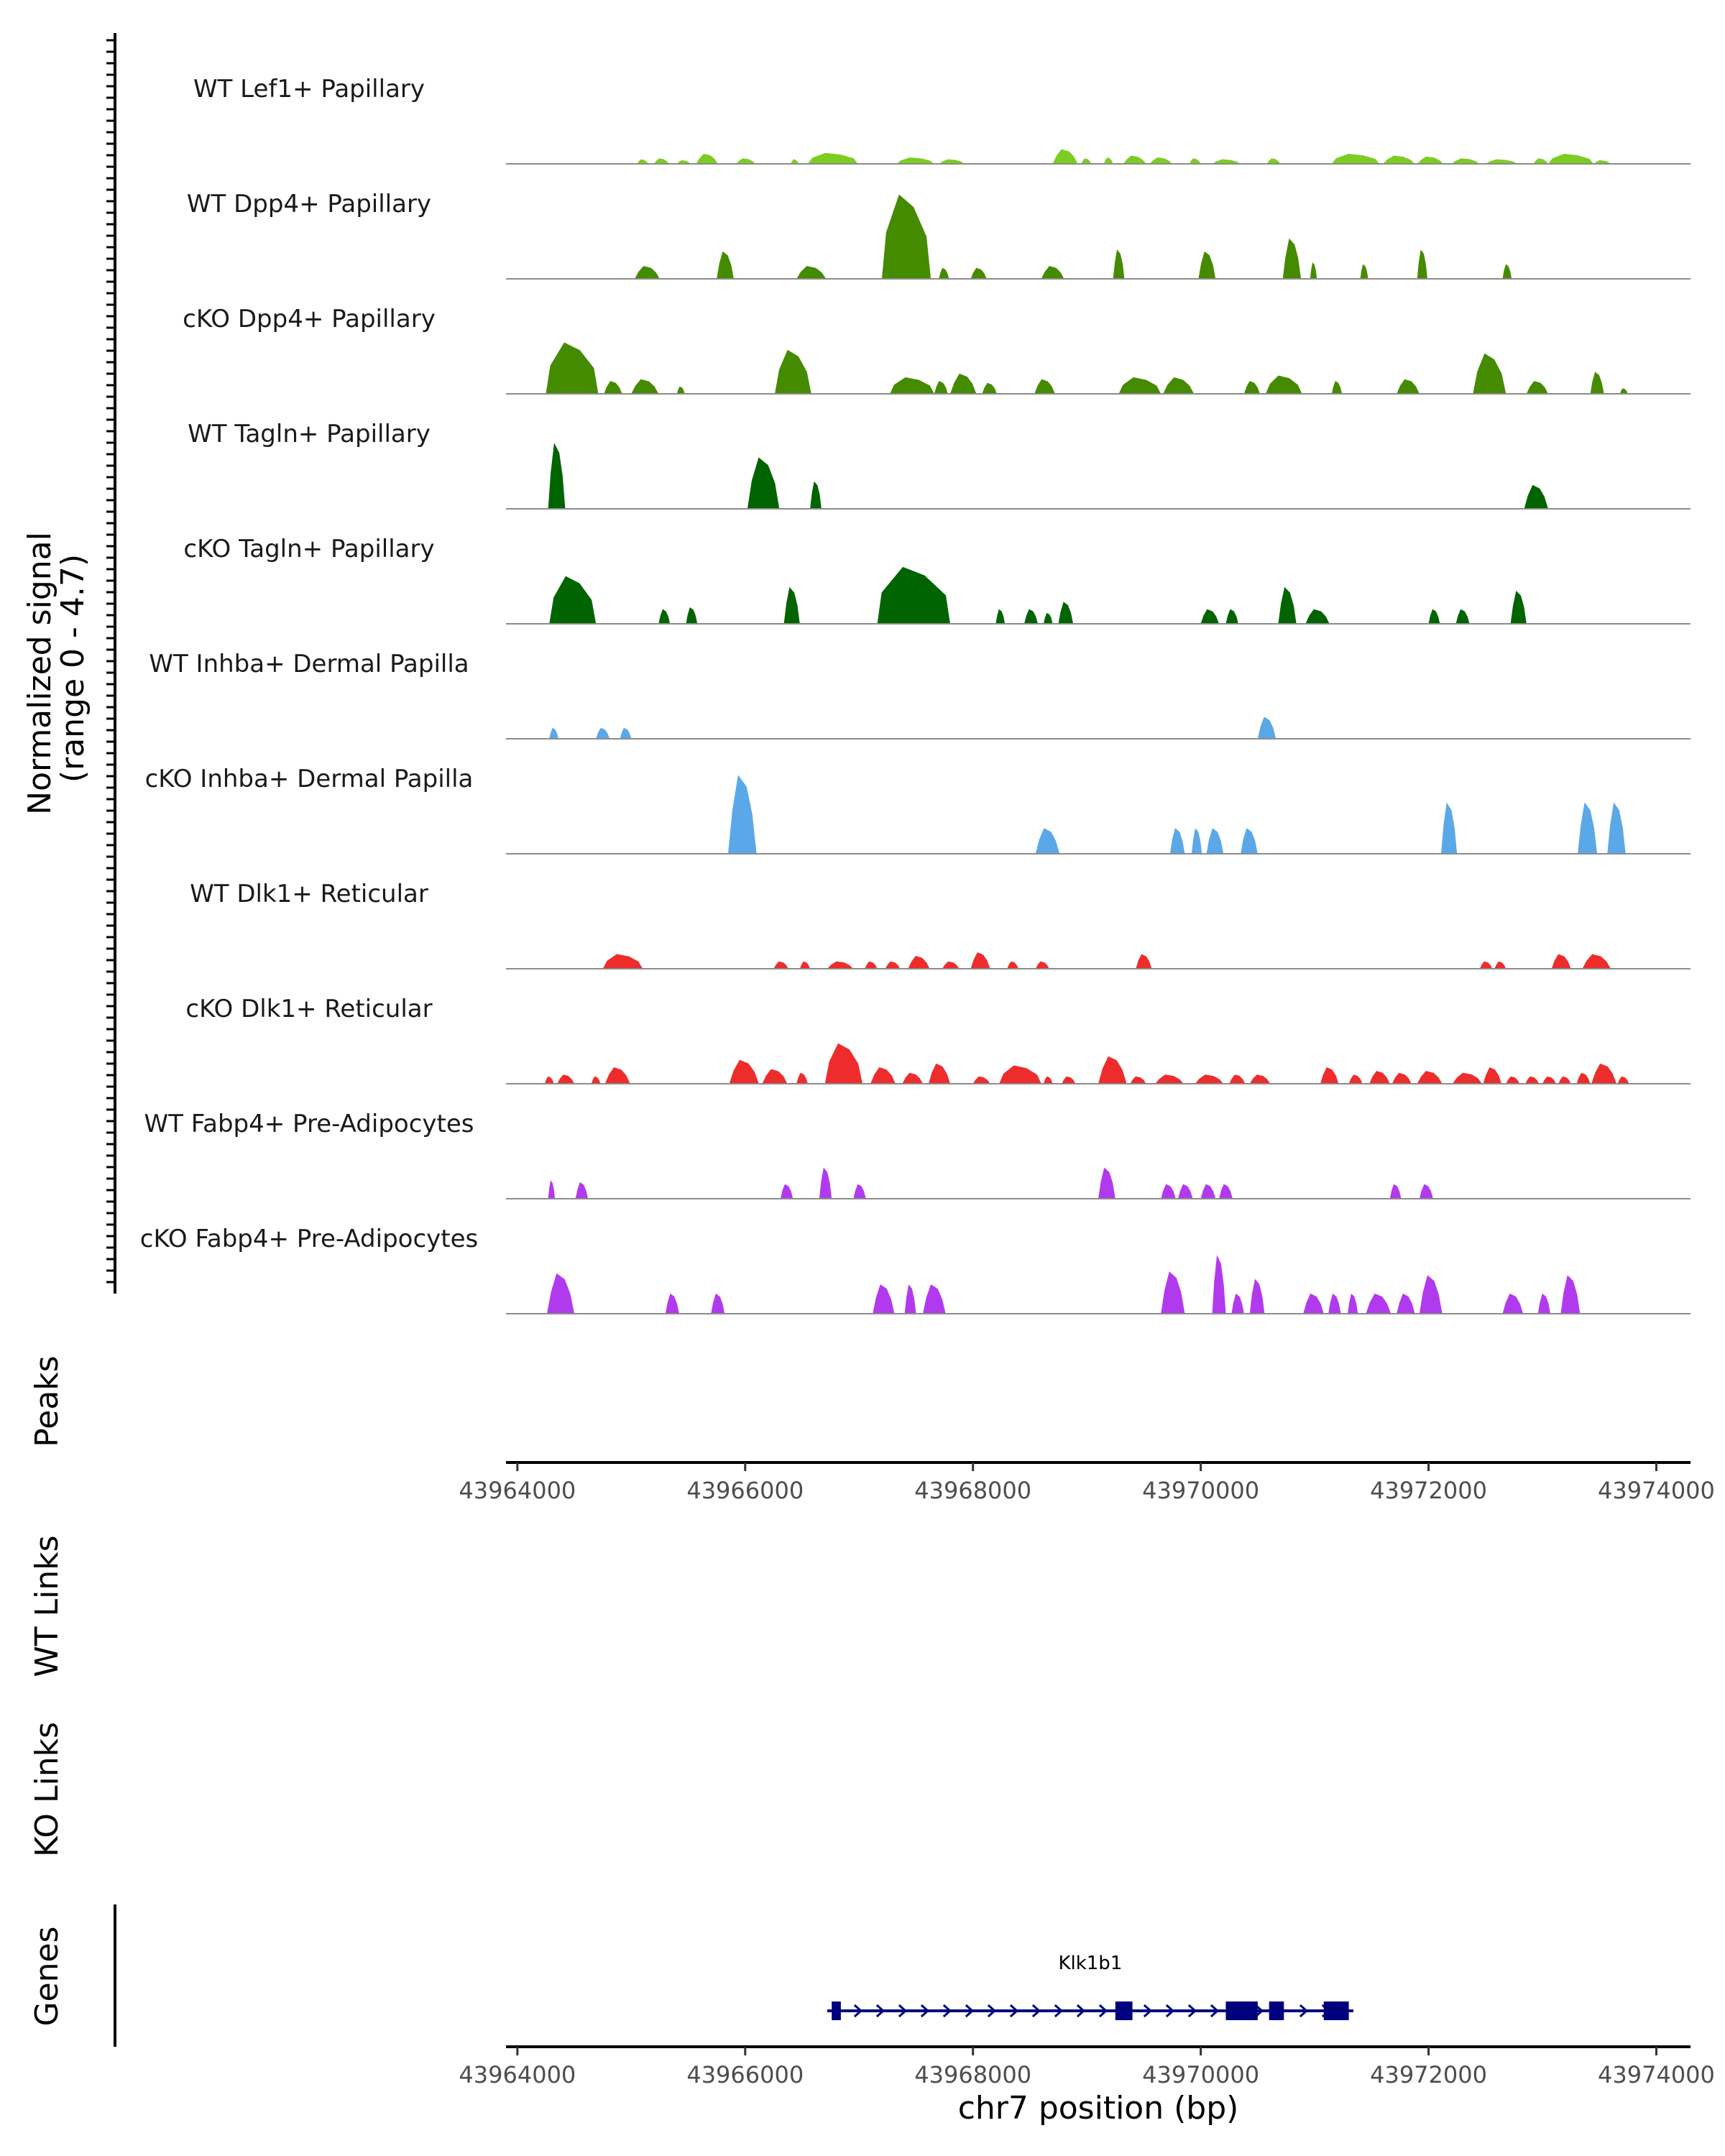 The width and height of the screenshot is (1725, 2156). I want to click on coverage-y-ticks, so click(110, 661).